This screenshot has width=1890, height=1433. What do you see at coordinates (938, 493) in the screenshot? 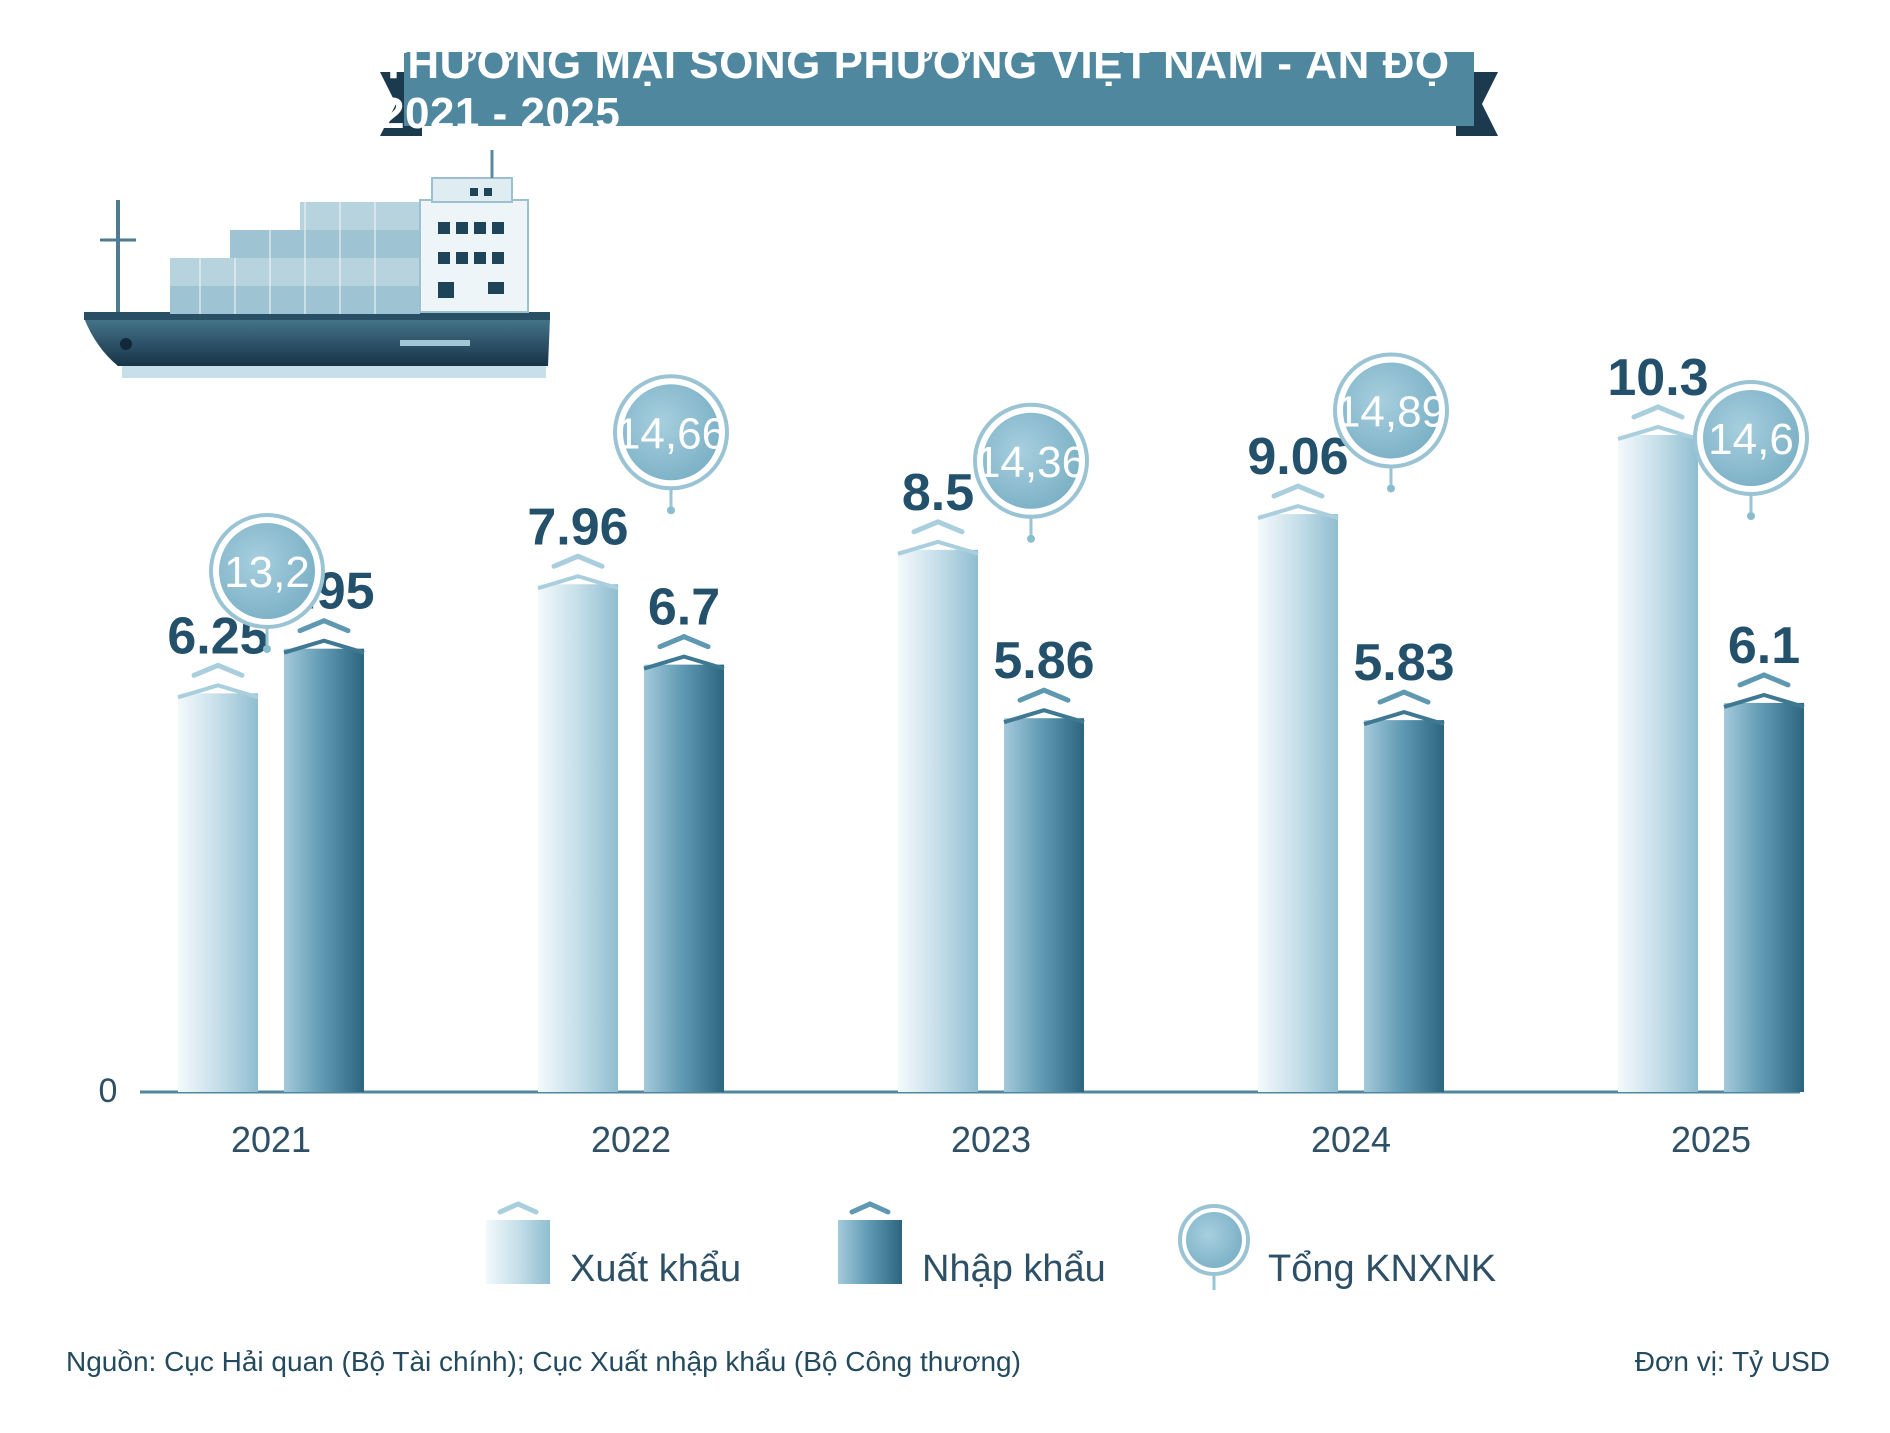
I see `data-label-export-2023: 8.5` at bounding box center [938, 493].